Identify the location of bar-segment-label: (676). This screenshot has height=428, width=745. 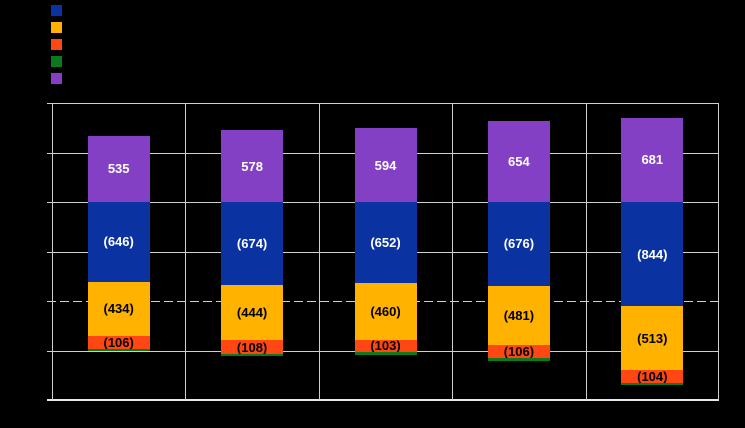
(519, 244).